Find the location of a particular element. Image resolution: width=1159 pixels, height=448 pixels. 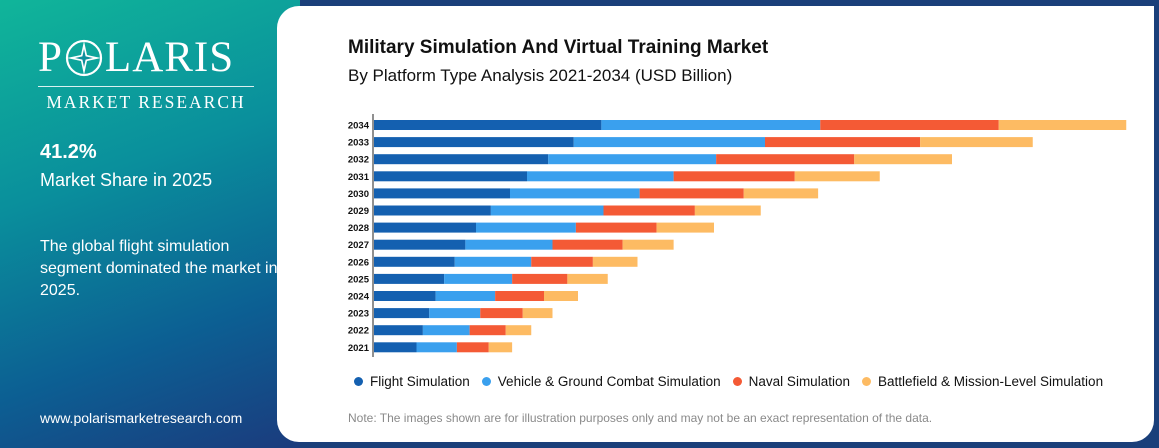

legend-item-vehicle: Vehicle & Ground Combat Simulation is located at coordinates (601, 381).